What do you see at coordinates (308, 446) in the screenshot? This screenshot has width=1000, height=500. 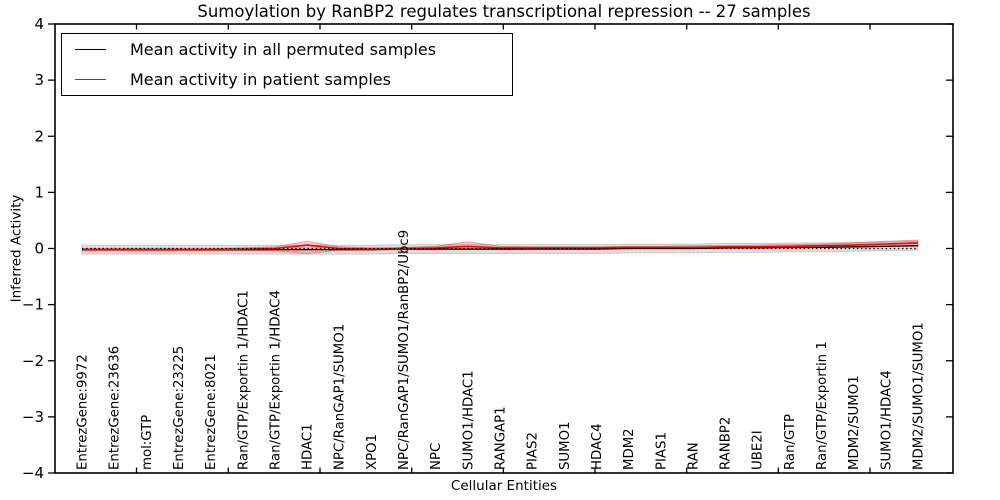 I see `x-category-label: HDAC1` at bounding box center [308, 446].